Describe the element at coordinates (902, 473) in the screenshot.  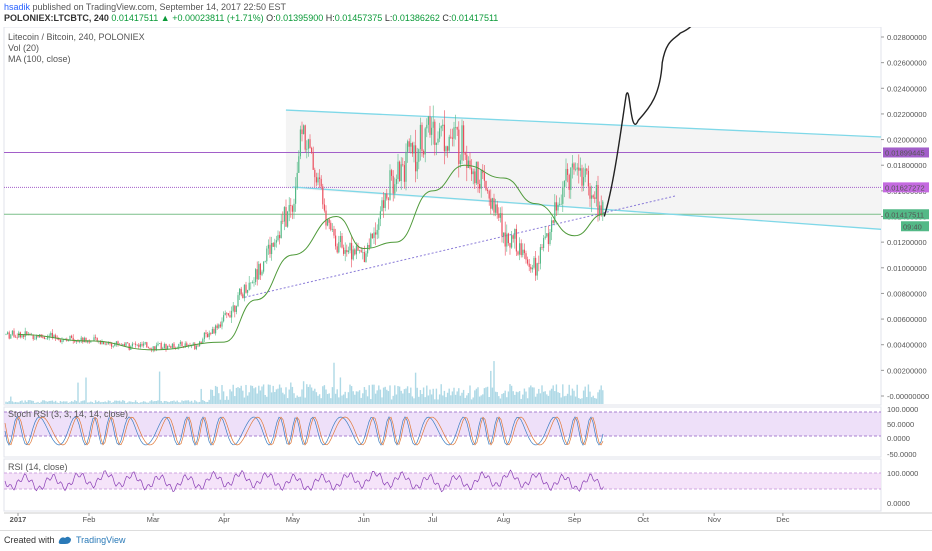
I see `rsi-scale-label: 100.0000` at that location.